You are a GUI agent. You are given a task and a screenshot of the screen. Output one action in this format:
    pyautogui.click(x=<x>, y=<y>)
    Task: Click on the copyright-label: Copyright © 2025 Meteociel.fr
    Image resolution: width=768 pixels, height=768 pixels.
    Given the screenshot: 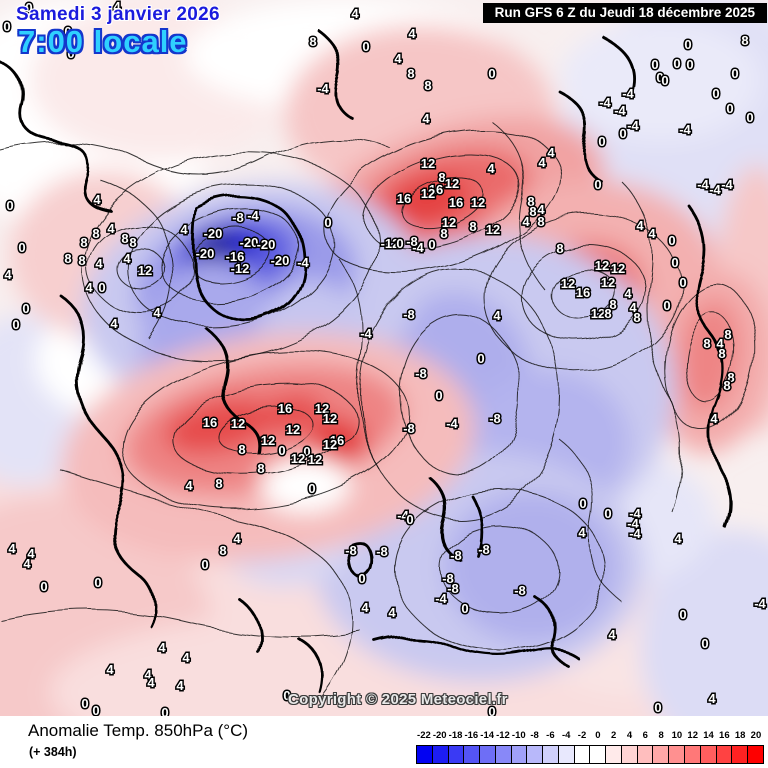 What is the action you would take?
    pyautogui.click(x=398, y=699)
    